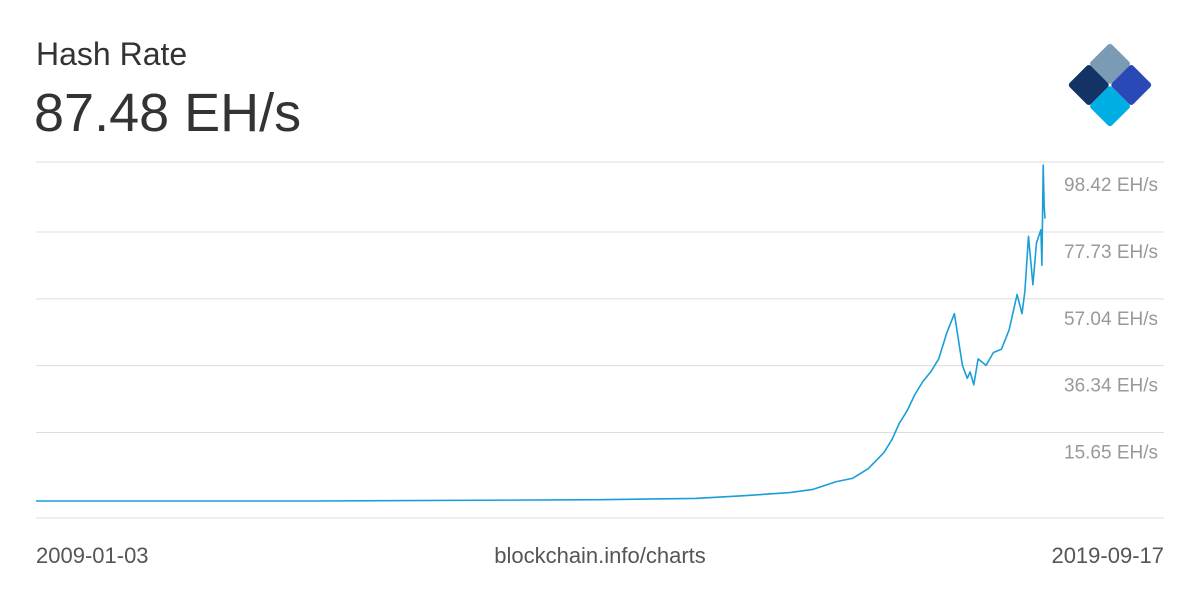 This screenshot has width=1200, height=600. Describe the element at coordinates (1111, 252) in the screenshot. I see `y-tick-label: 77.73 EH/s` at that location.